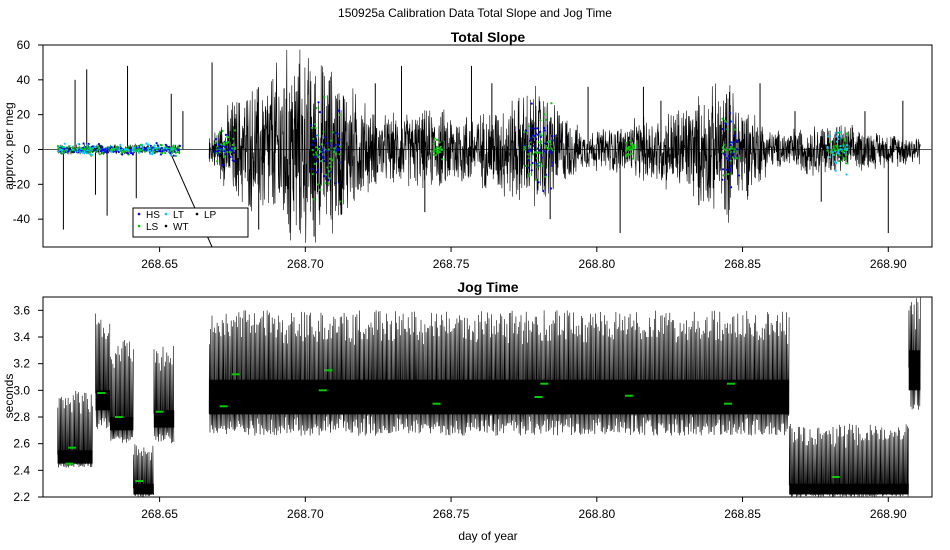 This screenshot has width=950, height=550. Describe the element at coordinates (21, 497) in the screenshot. I see `y-tick-label: 2.2` at that location.